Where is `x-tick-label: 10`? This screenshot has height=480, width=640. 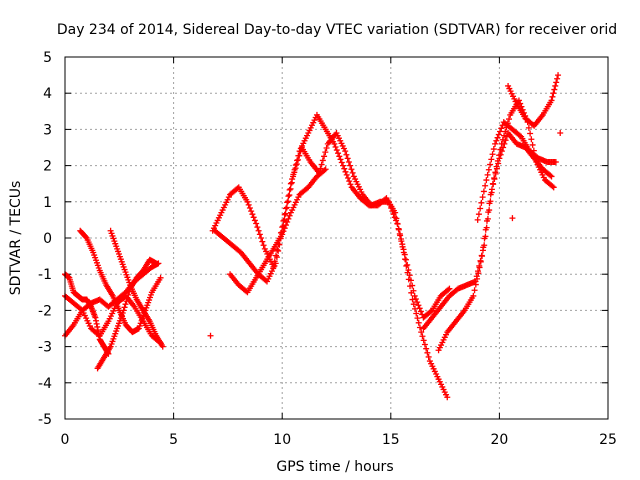
x-tick-label: 10 is located at coordinates (282, 440).